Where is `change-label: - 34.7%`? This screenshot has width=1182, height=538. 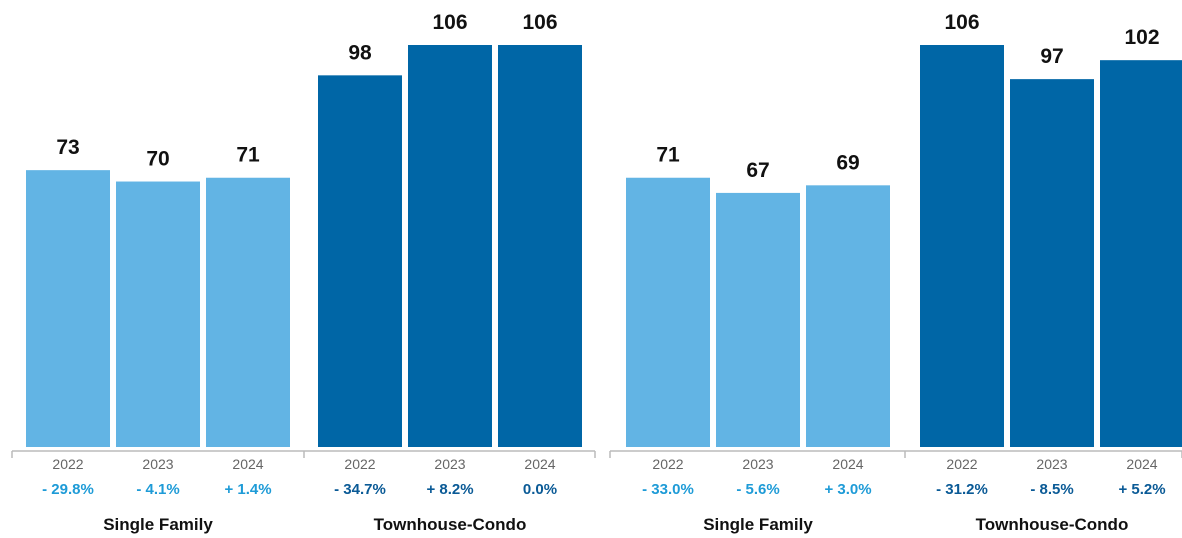
change-label: - 34.7% is located at coordinates (360, 489).